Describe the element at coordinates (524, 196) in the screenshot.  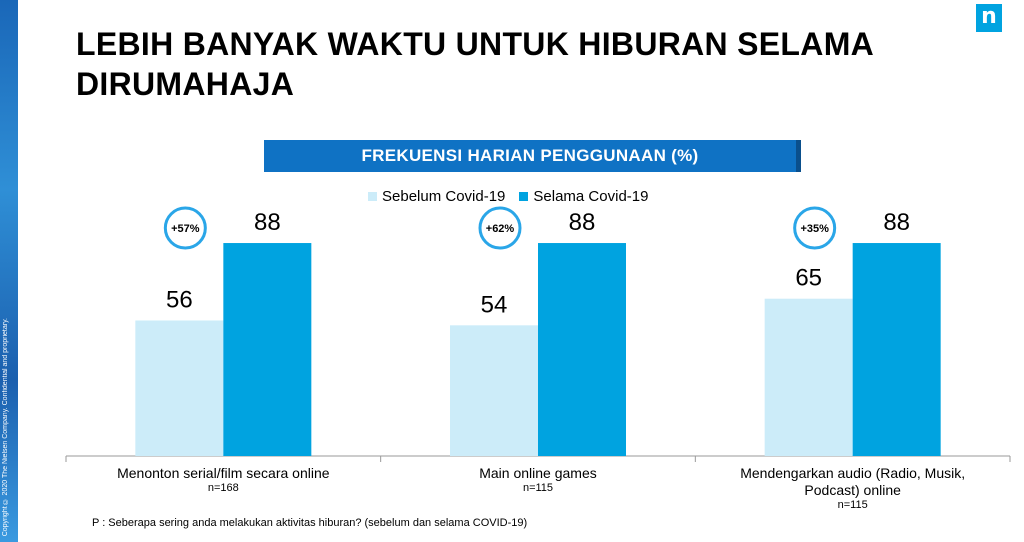
I see `legend-swatch-during` at that location.